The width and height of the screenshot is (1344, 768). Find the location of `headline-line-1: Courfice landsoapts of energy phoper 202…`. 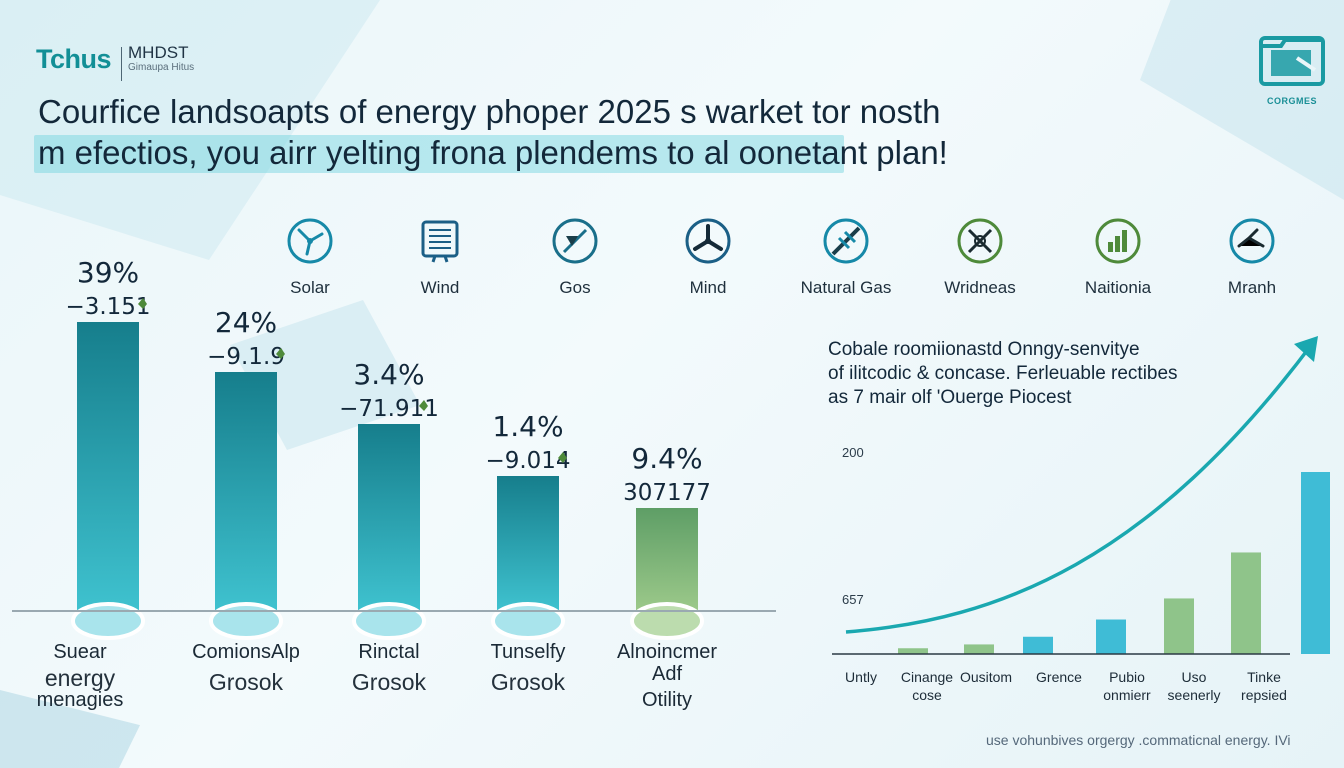

headline-line-1: Courfice landsoapts of energy phoper 202… is located at coordinates (489, 111).